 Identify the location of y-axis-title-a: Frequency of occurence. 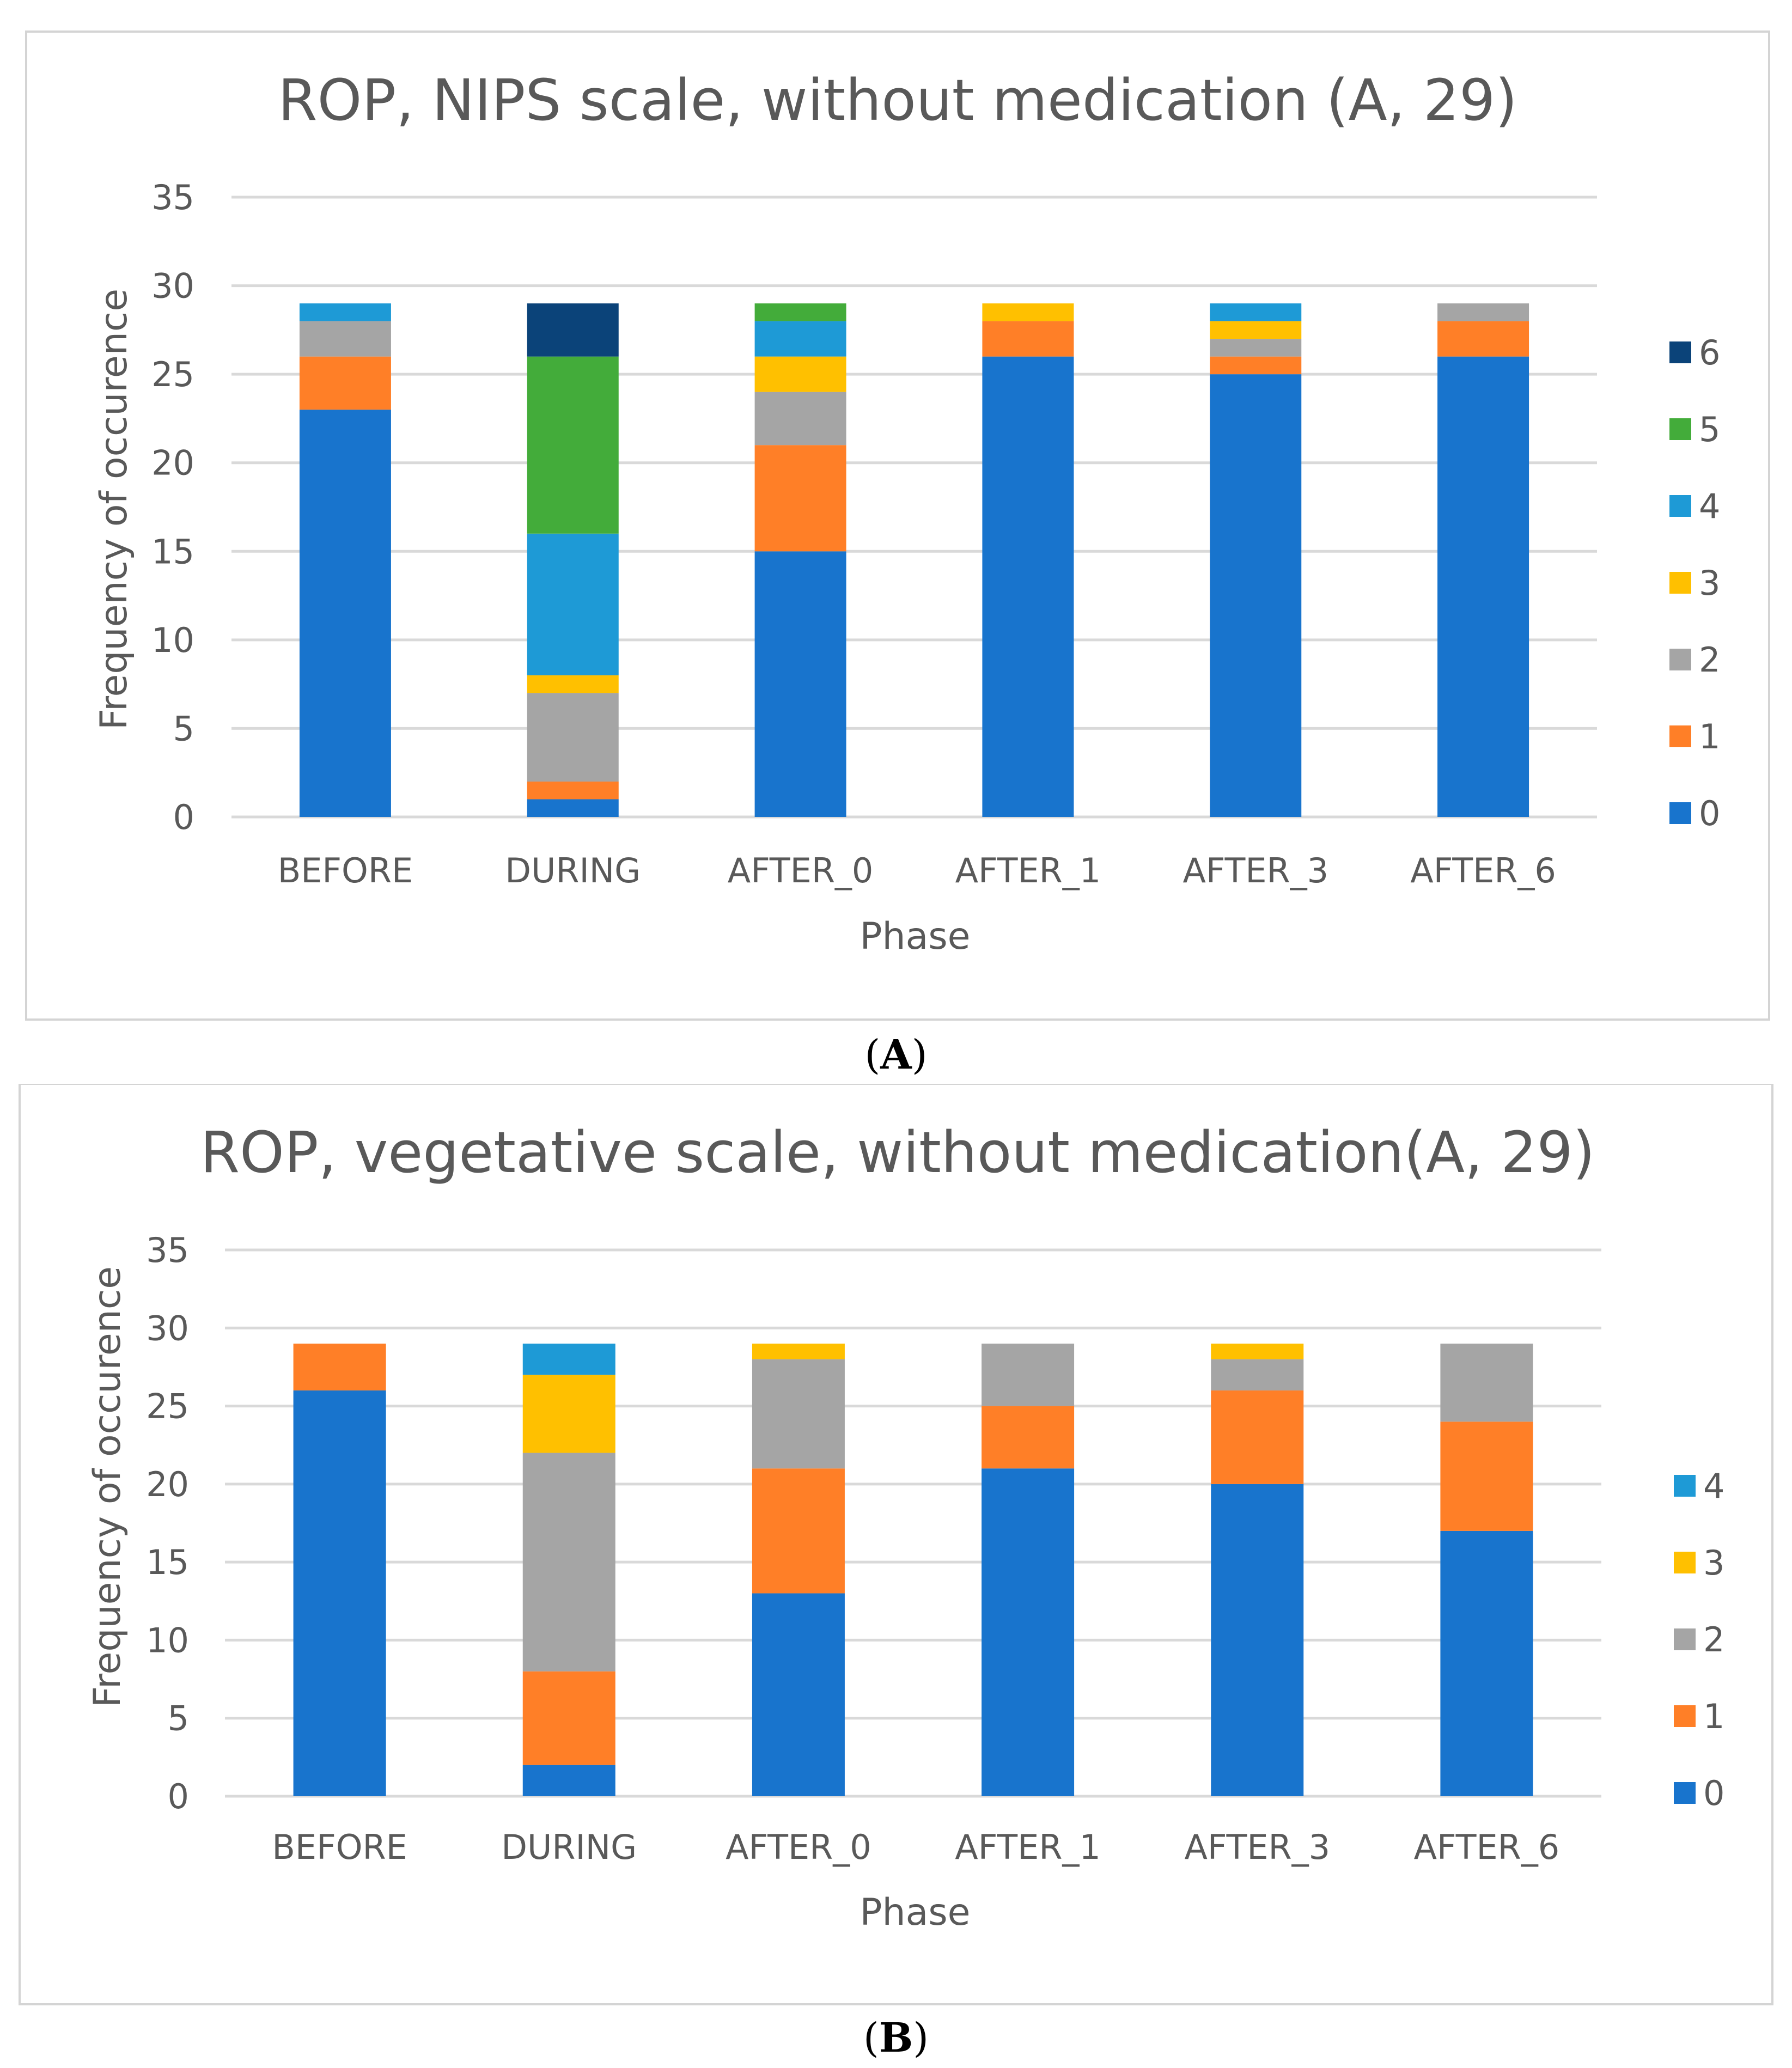
(114, 509).